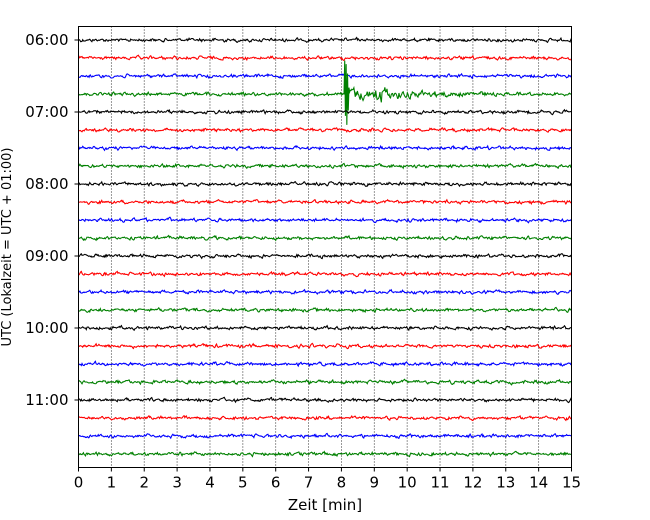 This screenshot has width=650, height=520. Describe the element at coordinates (79, 483) in the screenshot. I see `x-tick-label-0: 0` at that location.